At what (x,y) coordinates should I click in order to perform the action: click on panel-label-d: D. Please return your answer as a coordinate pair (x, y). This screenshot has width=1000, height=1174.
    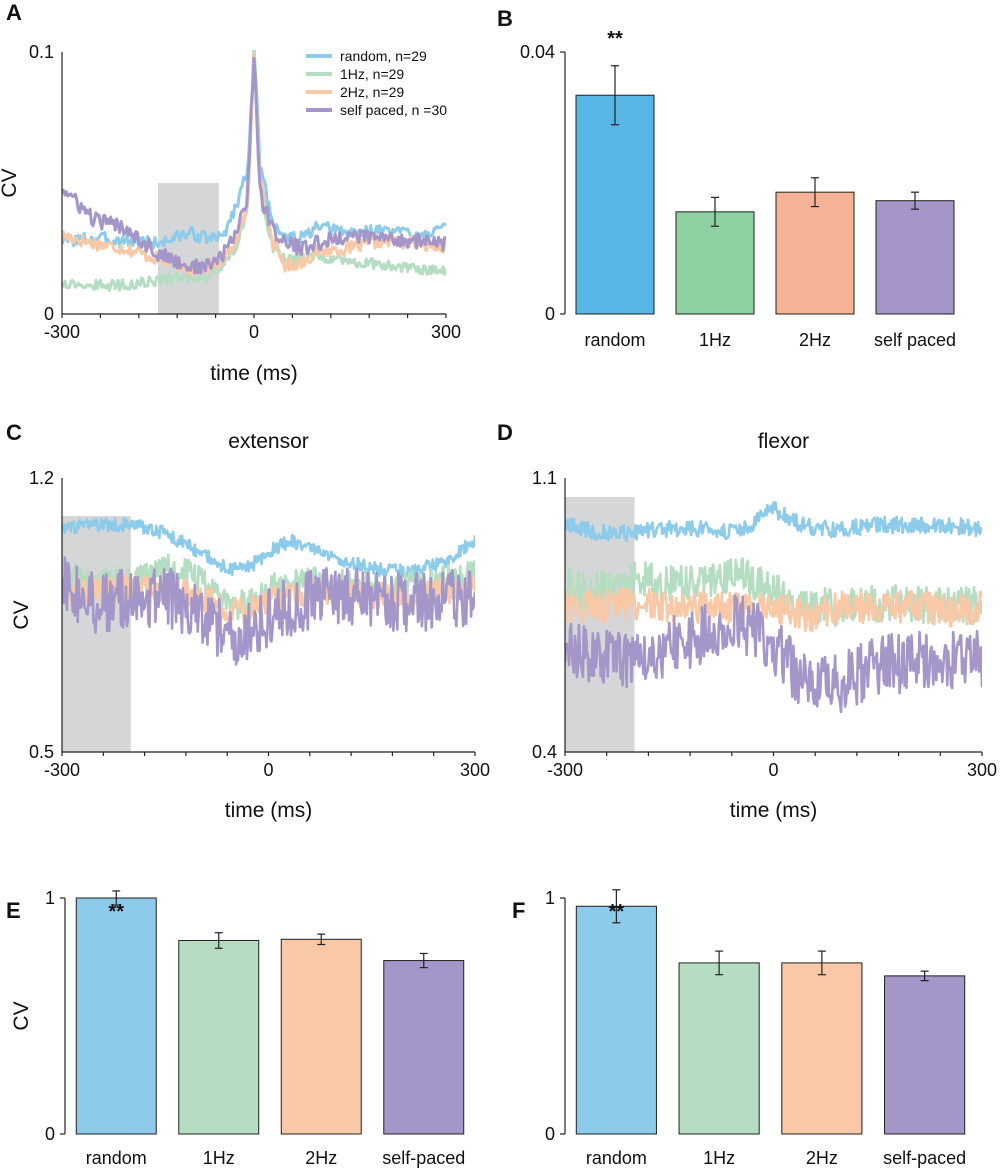
    Looking at the image, I should click on (505, 432).